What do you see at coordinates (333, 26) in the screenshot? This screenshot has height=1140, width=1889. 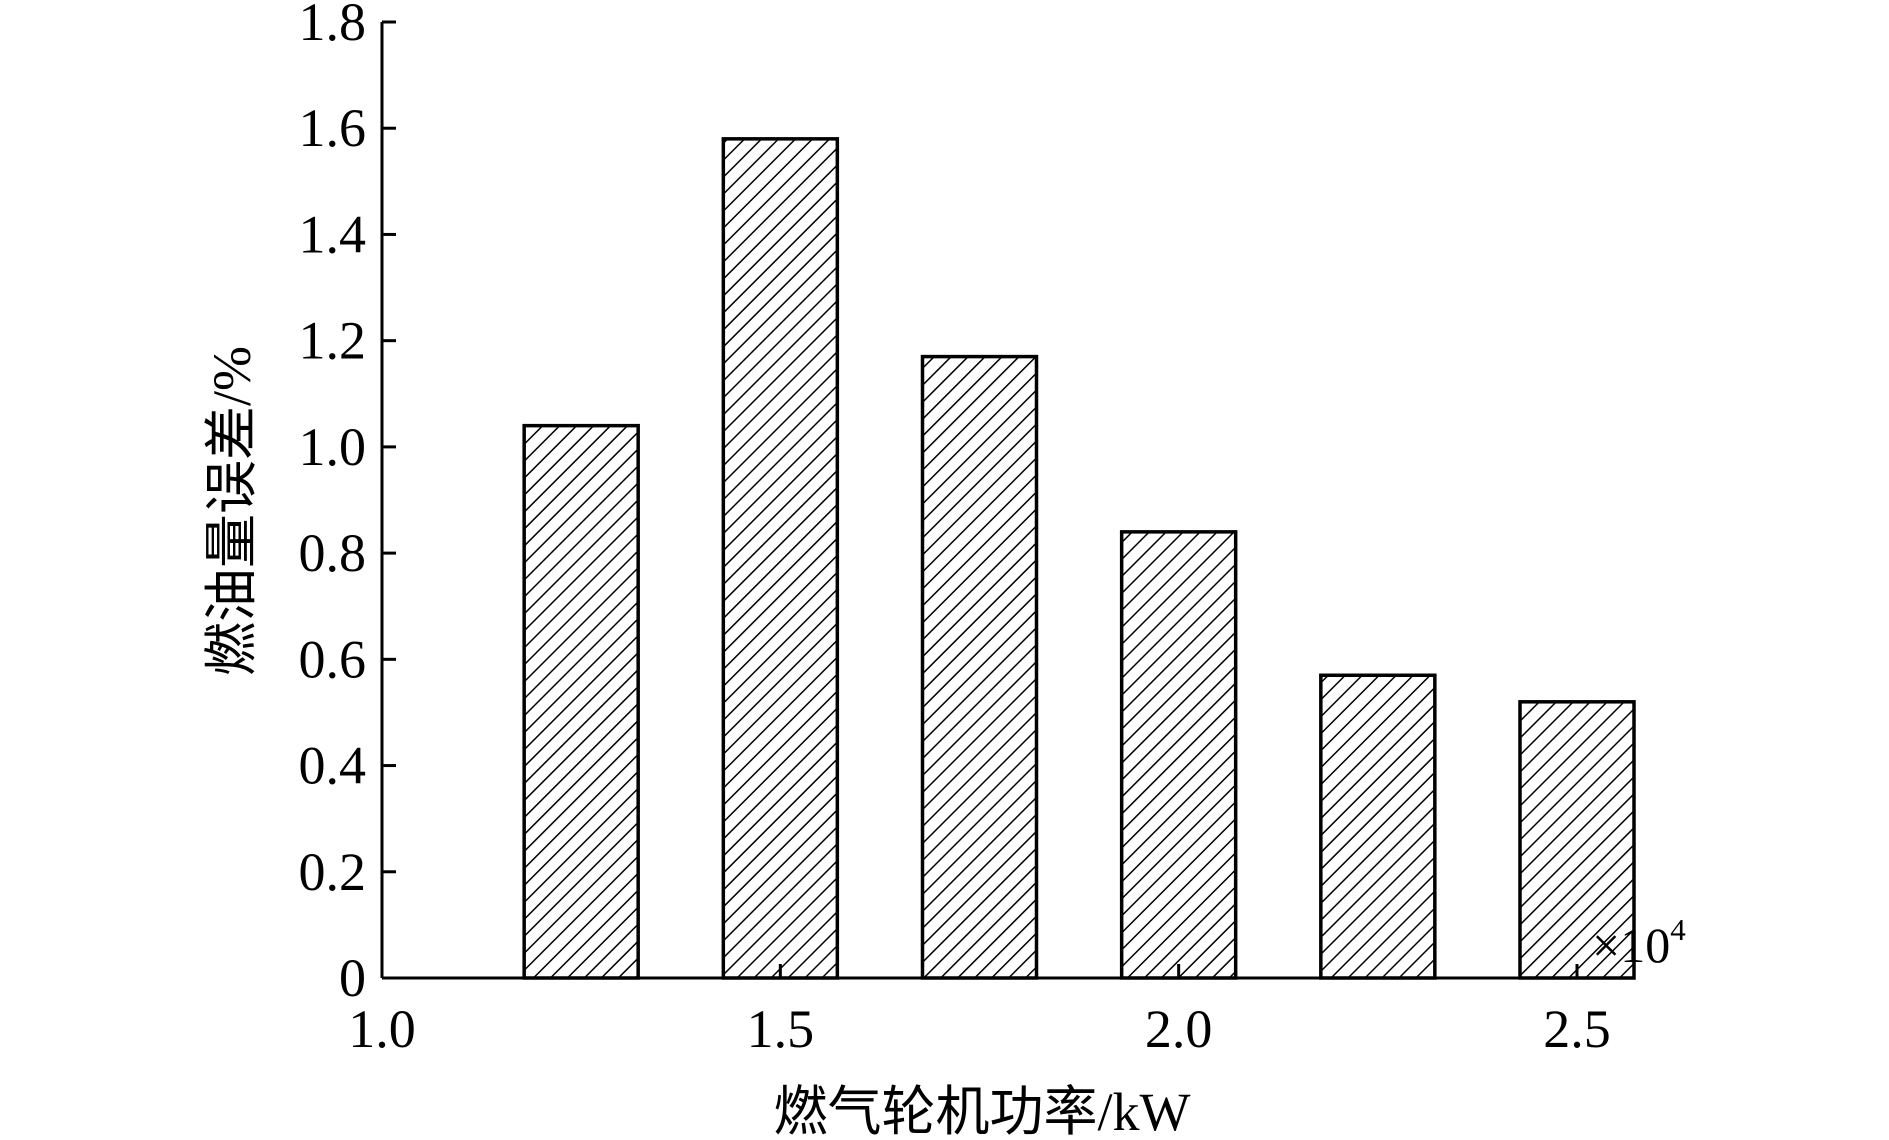 I see `y-tick-label: 1.8` at bounding box center [333, 26].